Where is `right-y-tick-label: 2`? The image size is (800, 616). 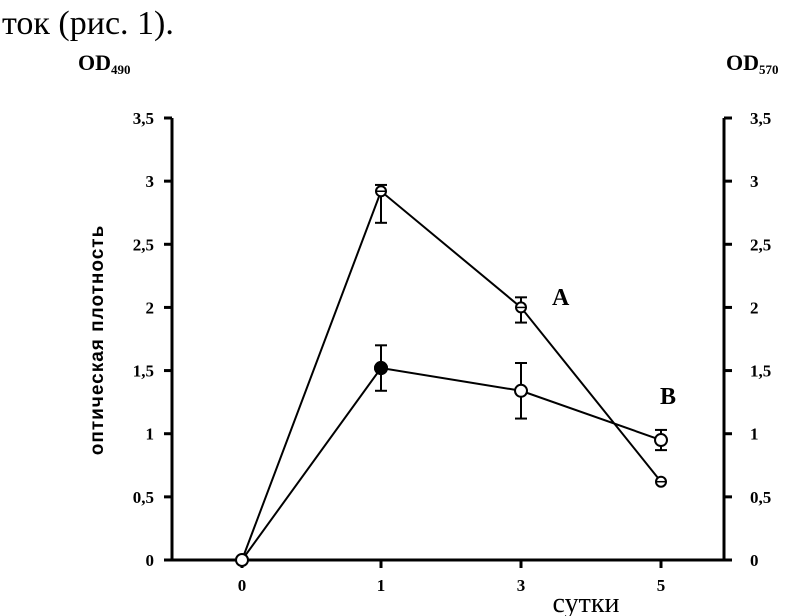
right-y-tick-label: 2 is located at coordinates (754, 307).